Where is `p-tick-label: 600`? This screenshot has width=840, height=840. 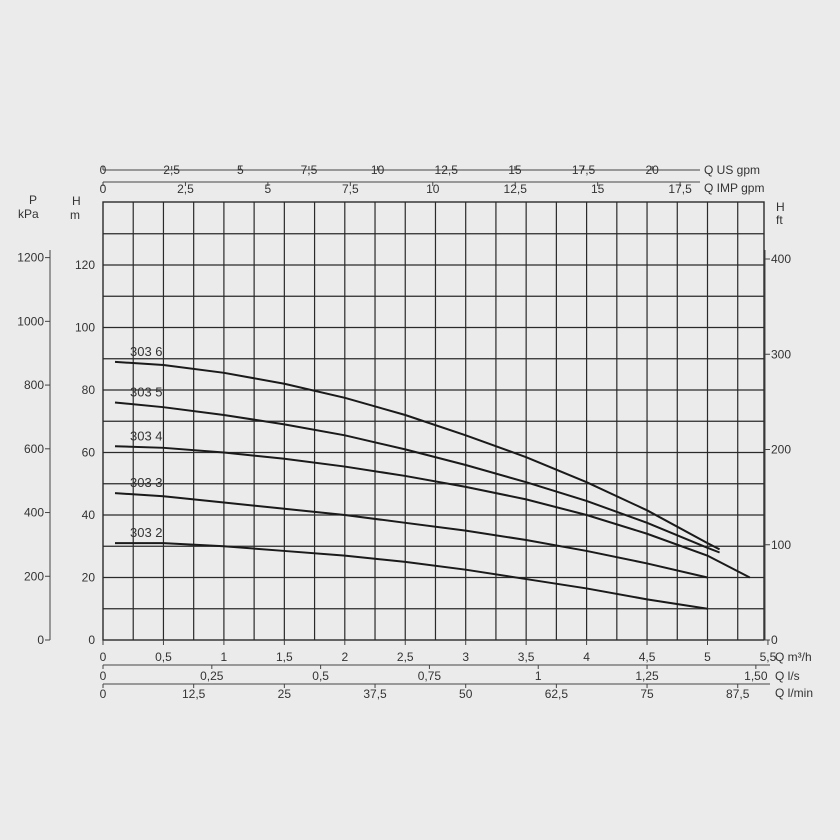 p-tick-label: 600 is located at coordinates (34, 449).